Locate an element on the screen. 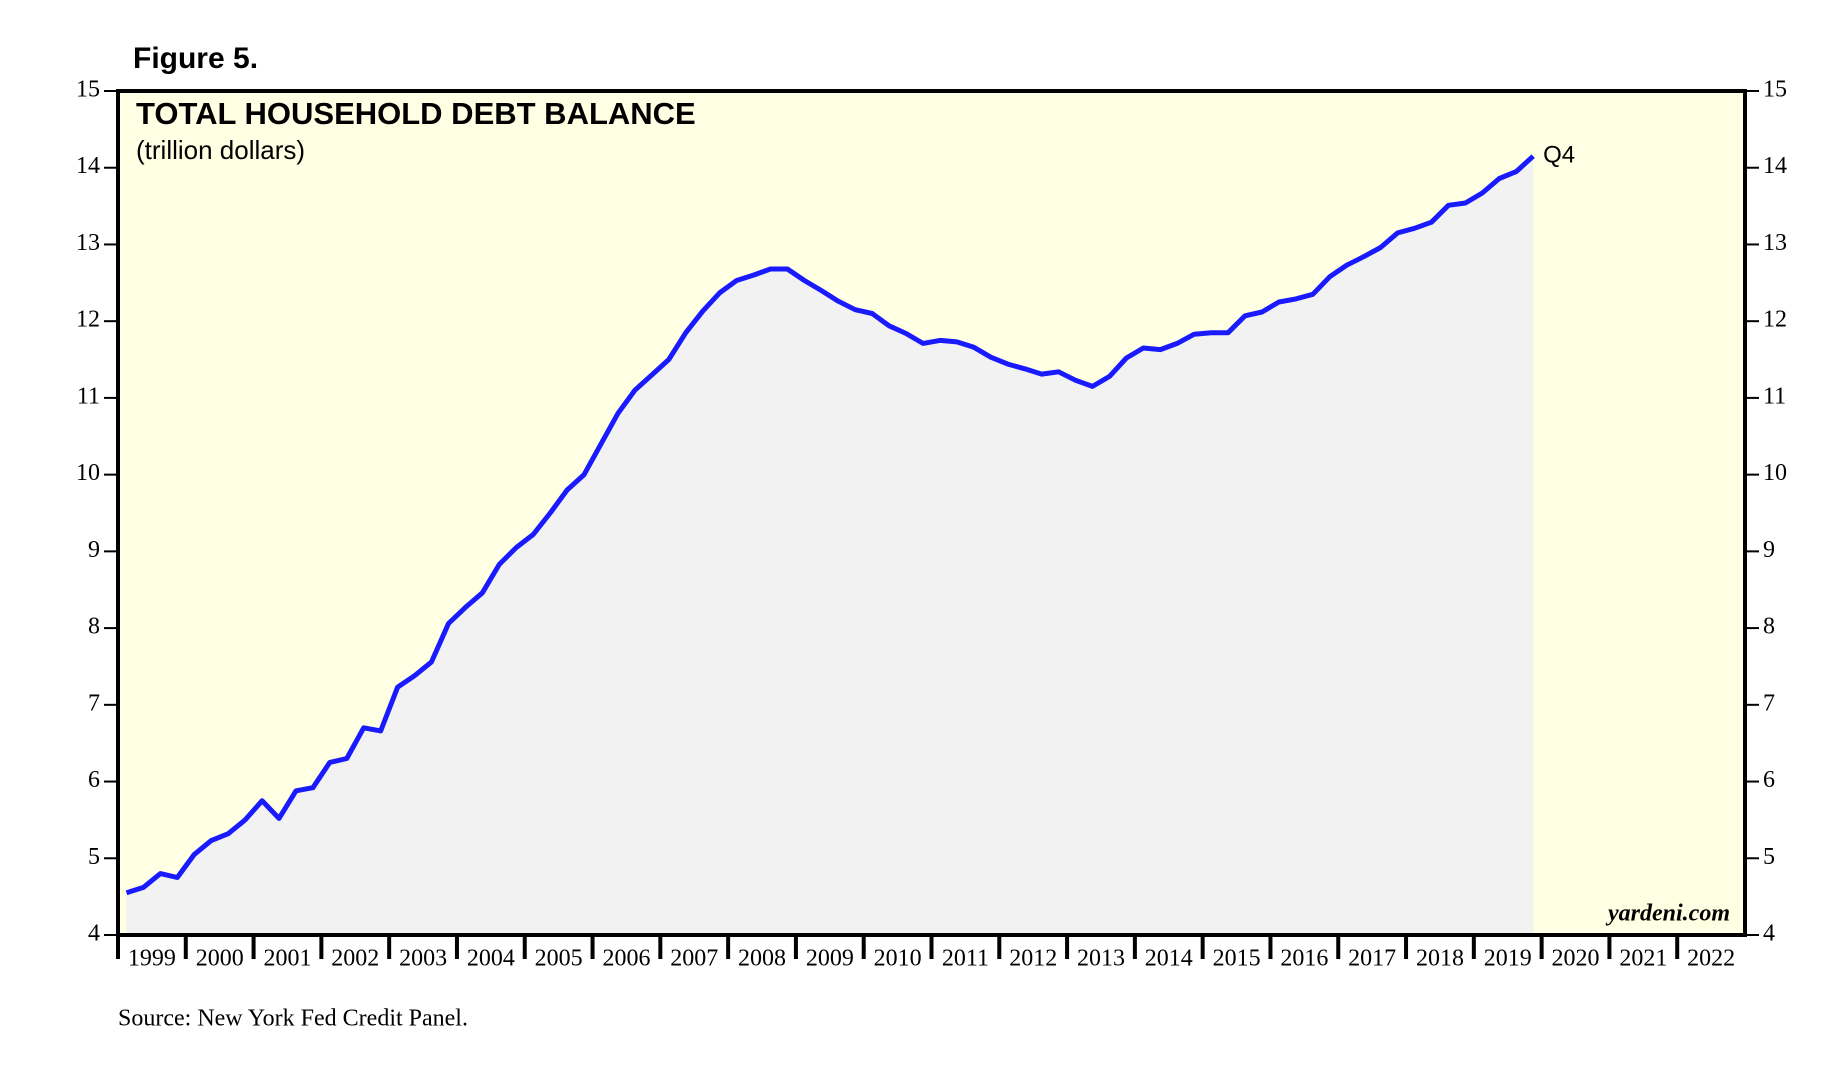  x-tick-label: 2009 is located at coordinates (830, 959).